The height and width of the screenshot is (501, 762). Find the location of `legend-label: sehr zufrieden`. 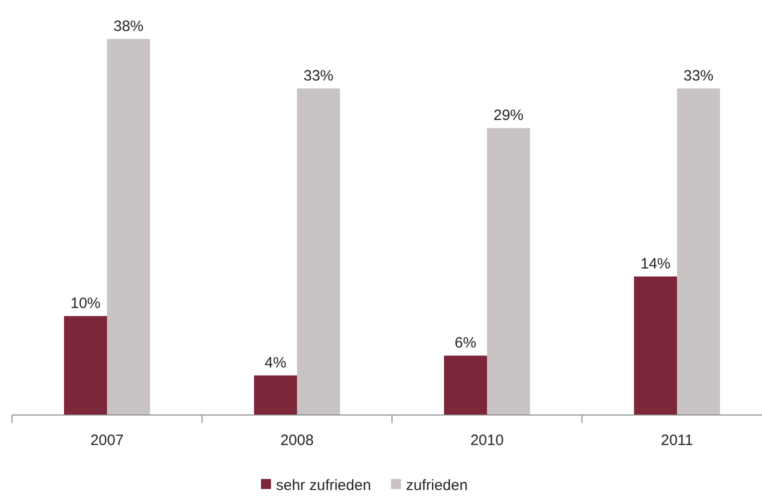

legend-label: sehr zufrieden is located at coordinates (324, 485).